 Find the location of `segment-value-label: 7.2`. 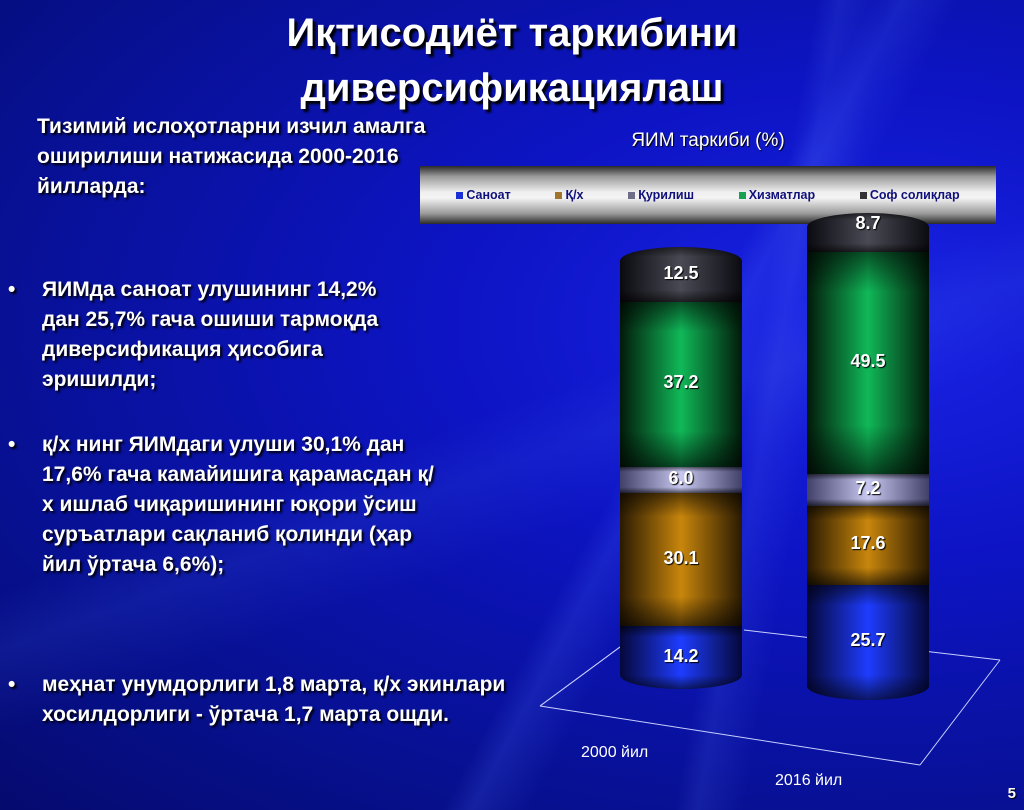

segment-value-label: 7.2 is located at coordinates (868, 487).